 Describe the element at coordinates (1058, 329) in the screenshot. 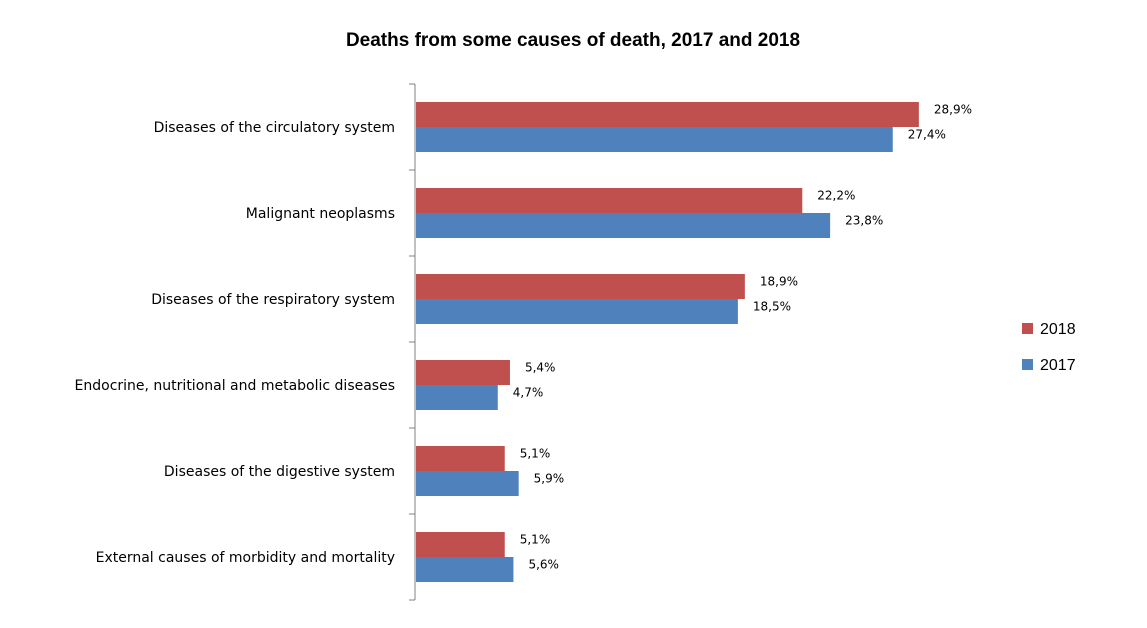

I see `legend-label-2018: 2018` at that location.